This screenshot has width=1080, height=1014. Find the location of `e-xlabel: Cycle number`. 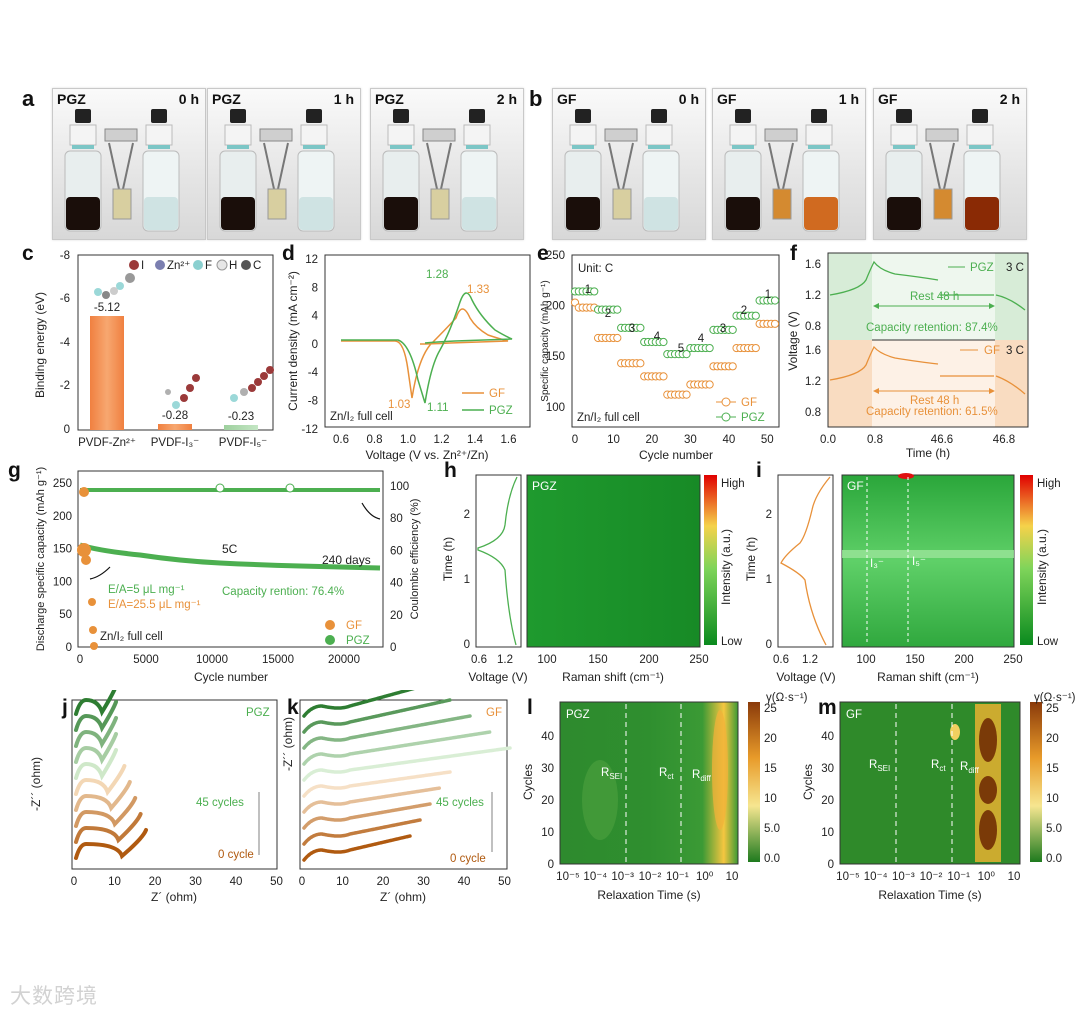

e-xlabel: Cycle number is located at coordinates (676, 455).